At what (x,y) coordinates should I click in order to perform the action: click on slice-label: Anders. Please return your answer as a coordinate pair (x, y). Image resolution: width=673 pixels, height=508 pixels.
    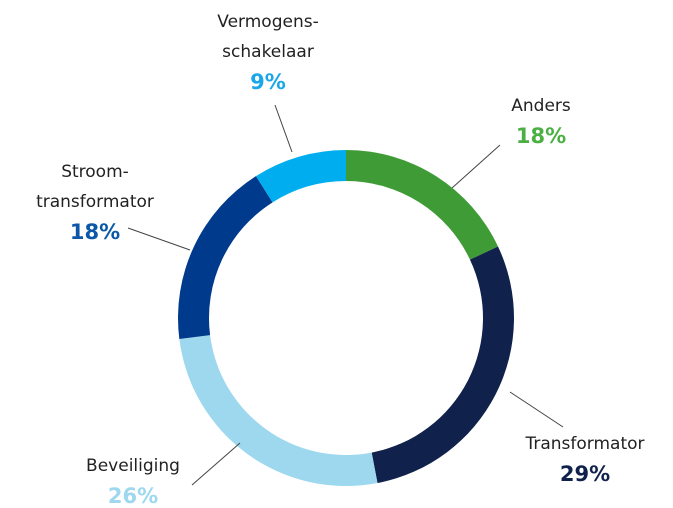
    Looking at the image, I should click on (541, 106).